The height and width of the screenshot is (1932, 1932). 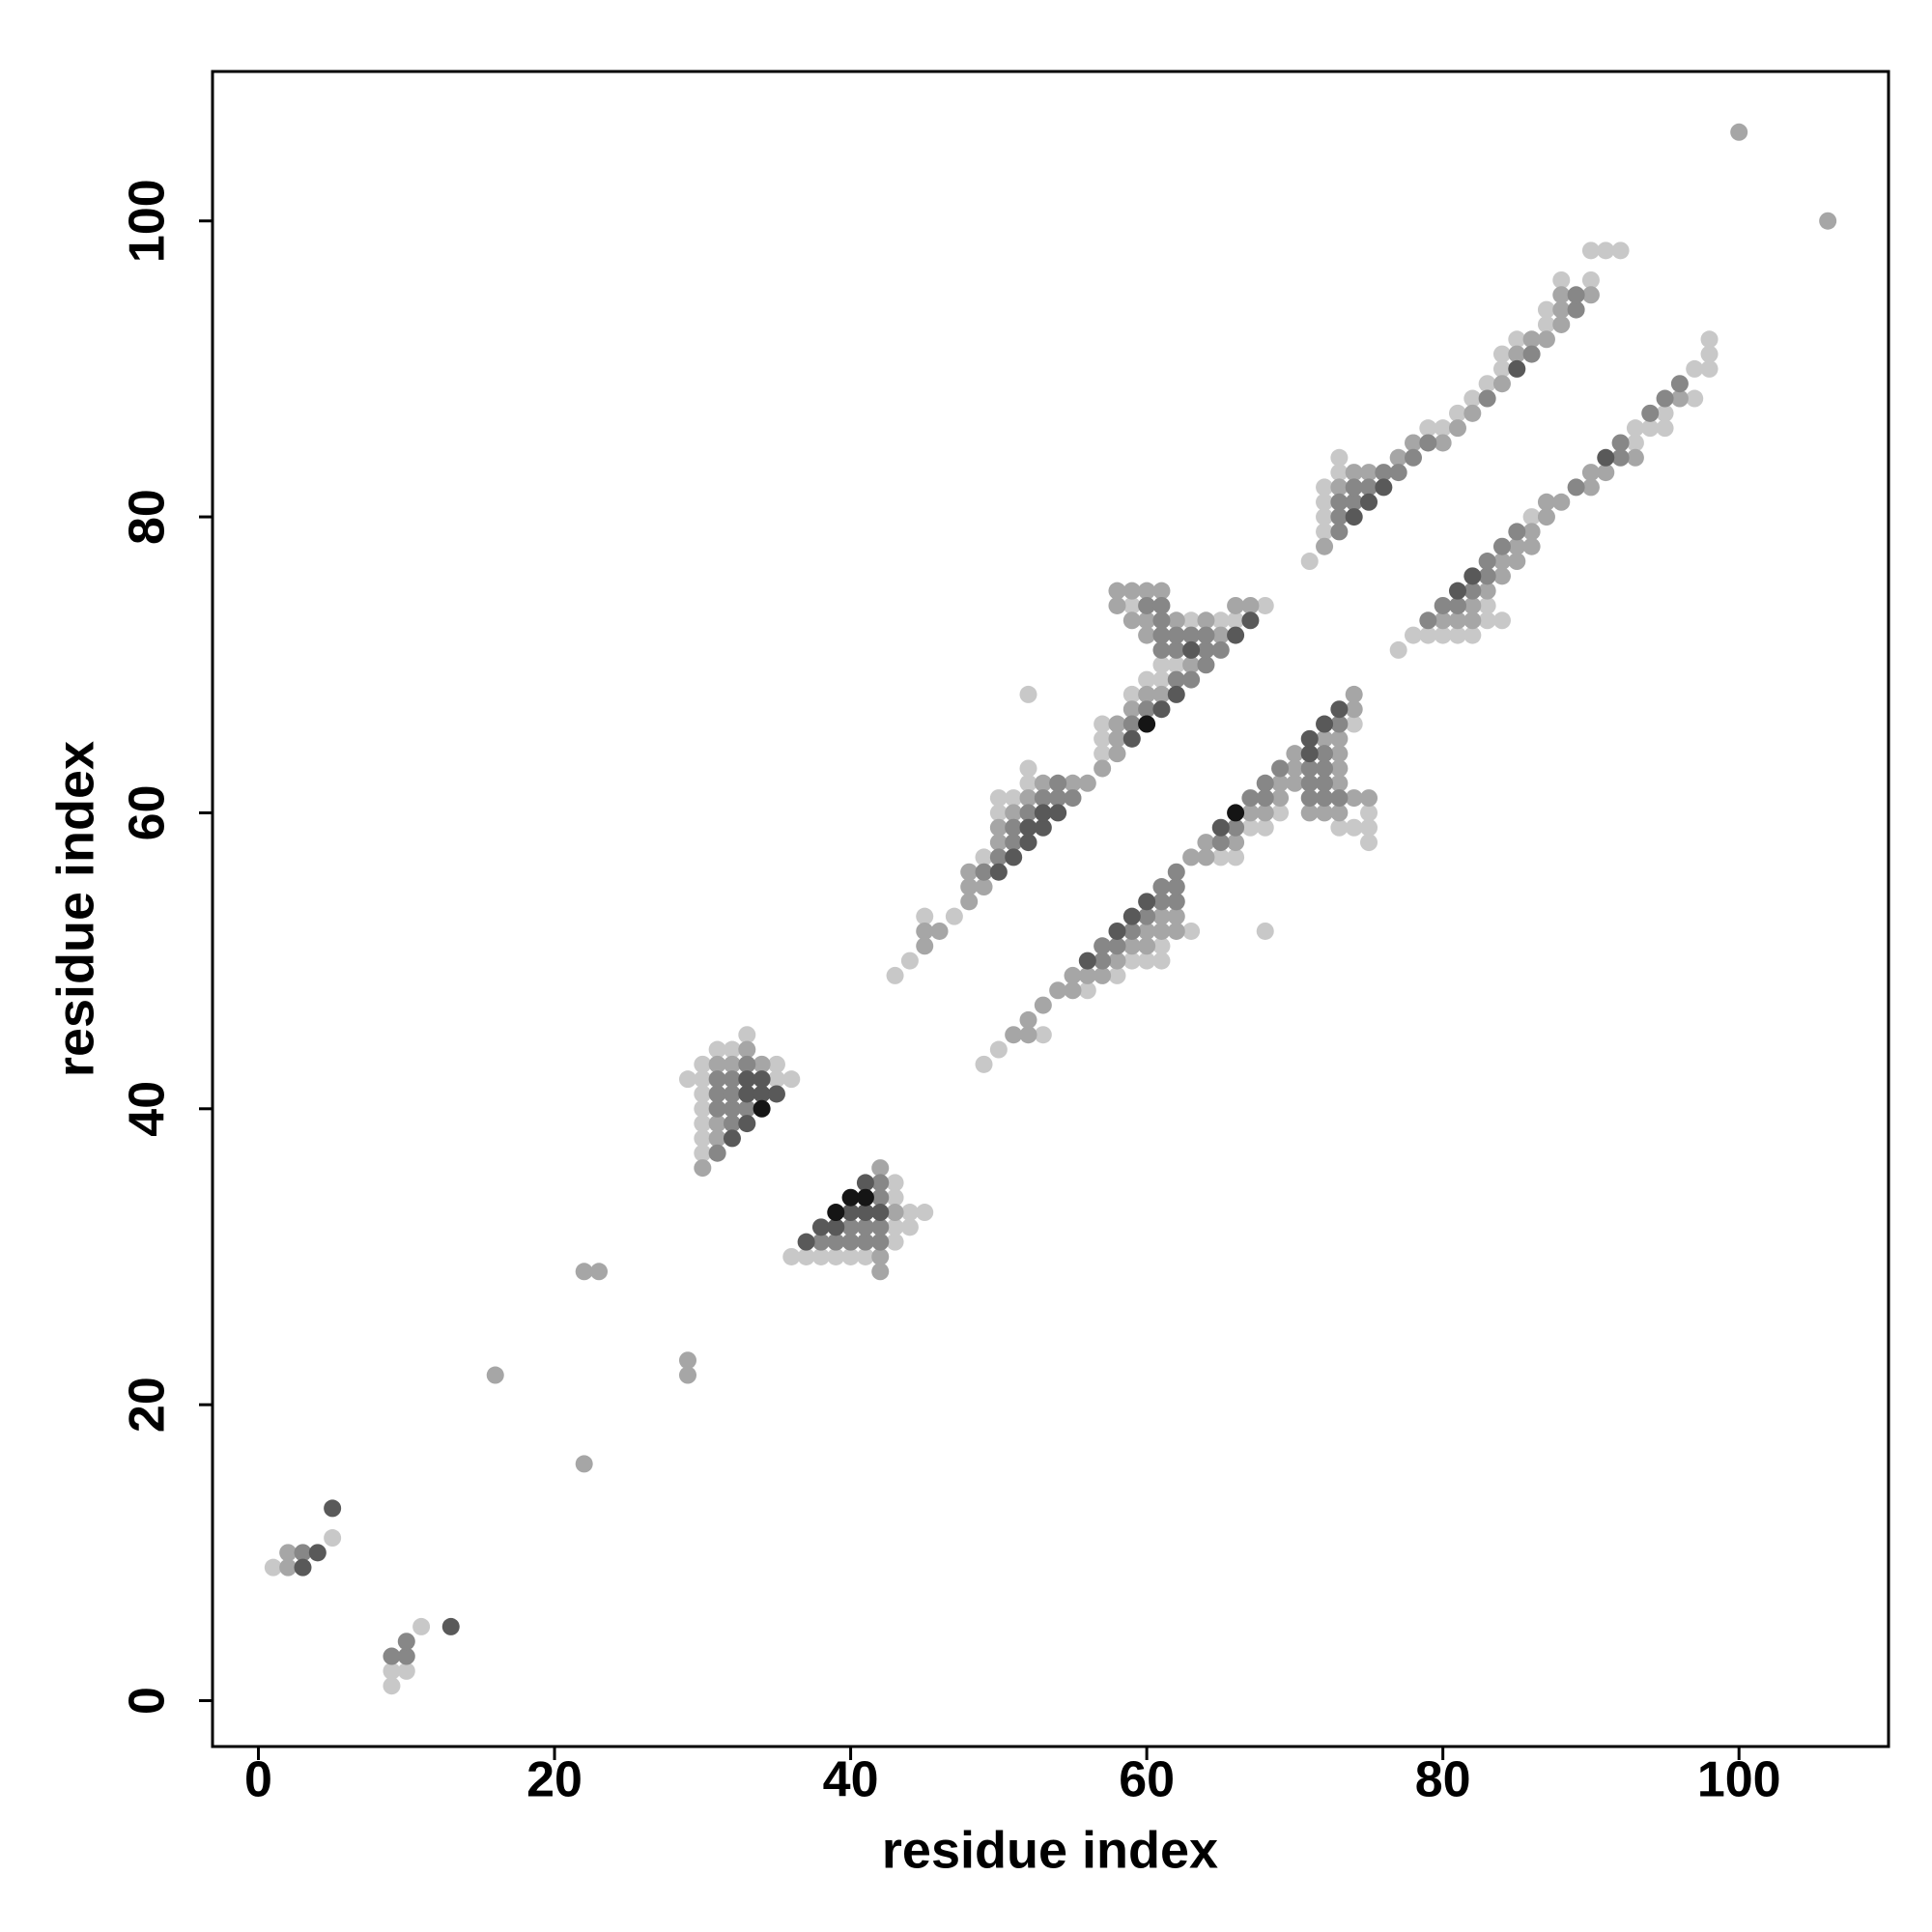 What do you see at coordinates (851, 1780) in the screenshot?
I see `x-tick-label: 40` at bounding box center [851, 1780].